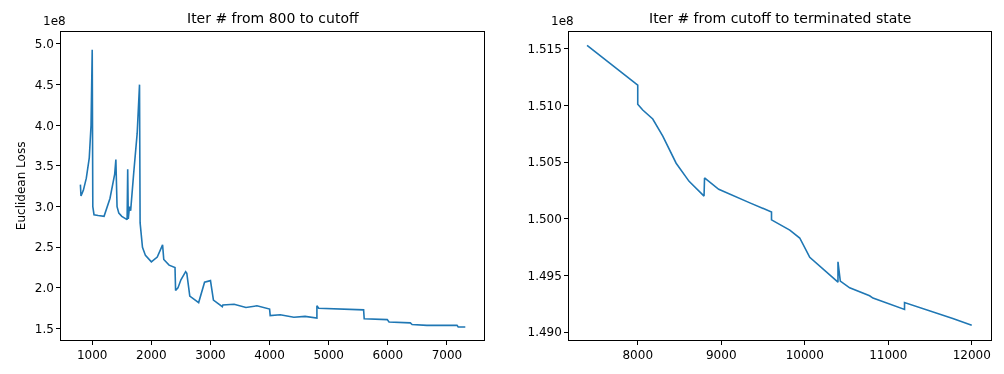  What do you see at coordinates (151, 355) in the screenshot?
I see `x-tick-label: 2000` at bounding box center [151, 355].